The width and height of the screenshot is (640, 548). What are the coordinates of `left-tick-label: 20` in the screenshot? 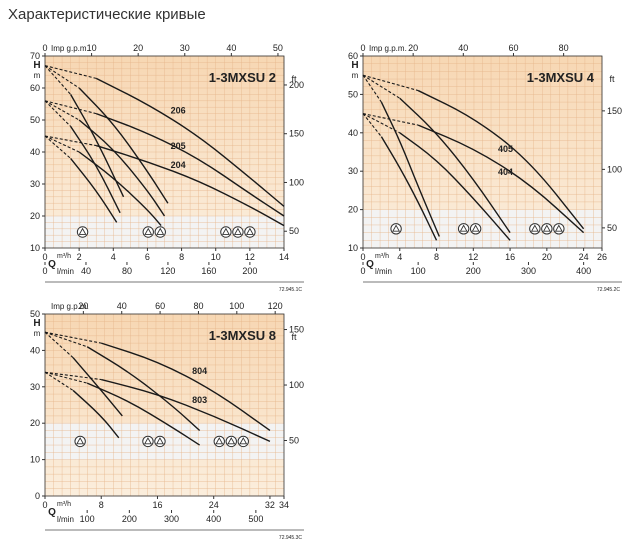 It's located at (35, 216).